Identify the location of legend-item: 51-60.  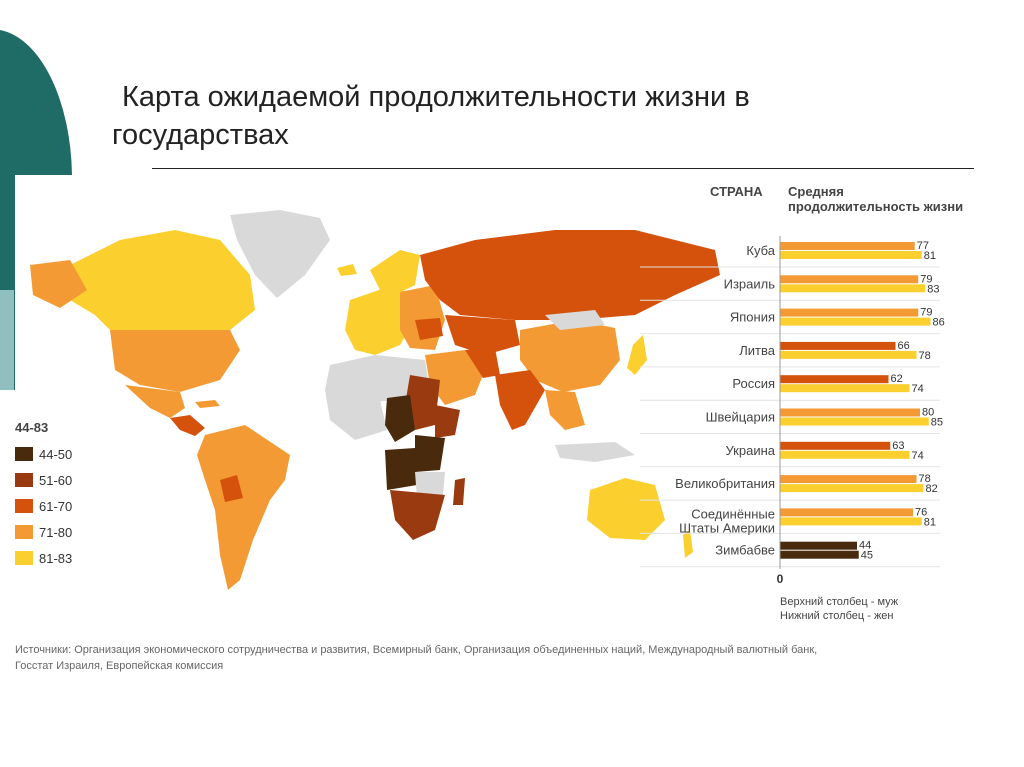
(55, 480).